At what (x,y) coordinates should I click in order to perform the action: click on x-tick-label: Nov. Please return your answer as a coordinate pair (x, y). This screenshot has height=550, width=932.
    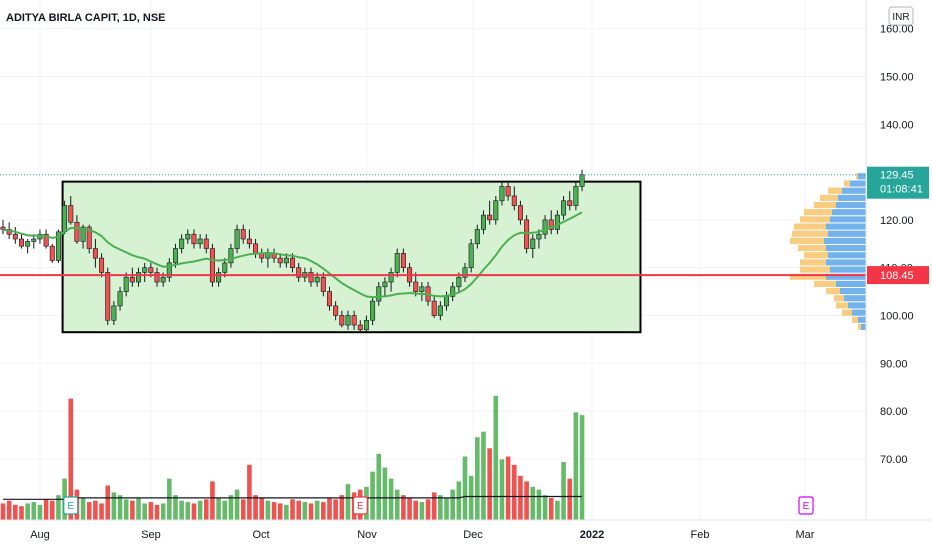
    Looking at the image, I should click on (367, 535).